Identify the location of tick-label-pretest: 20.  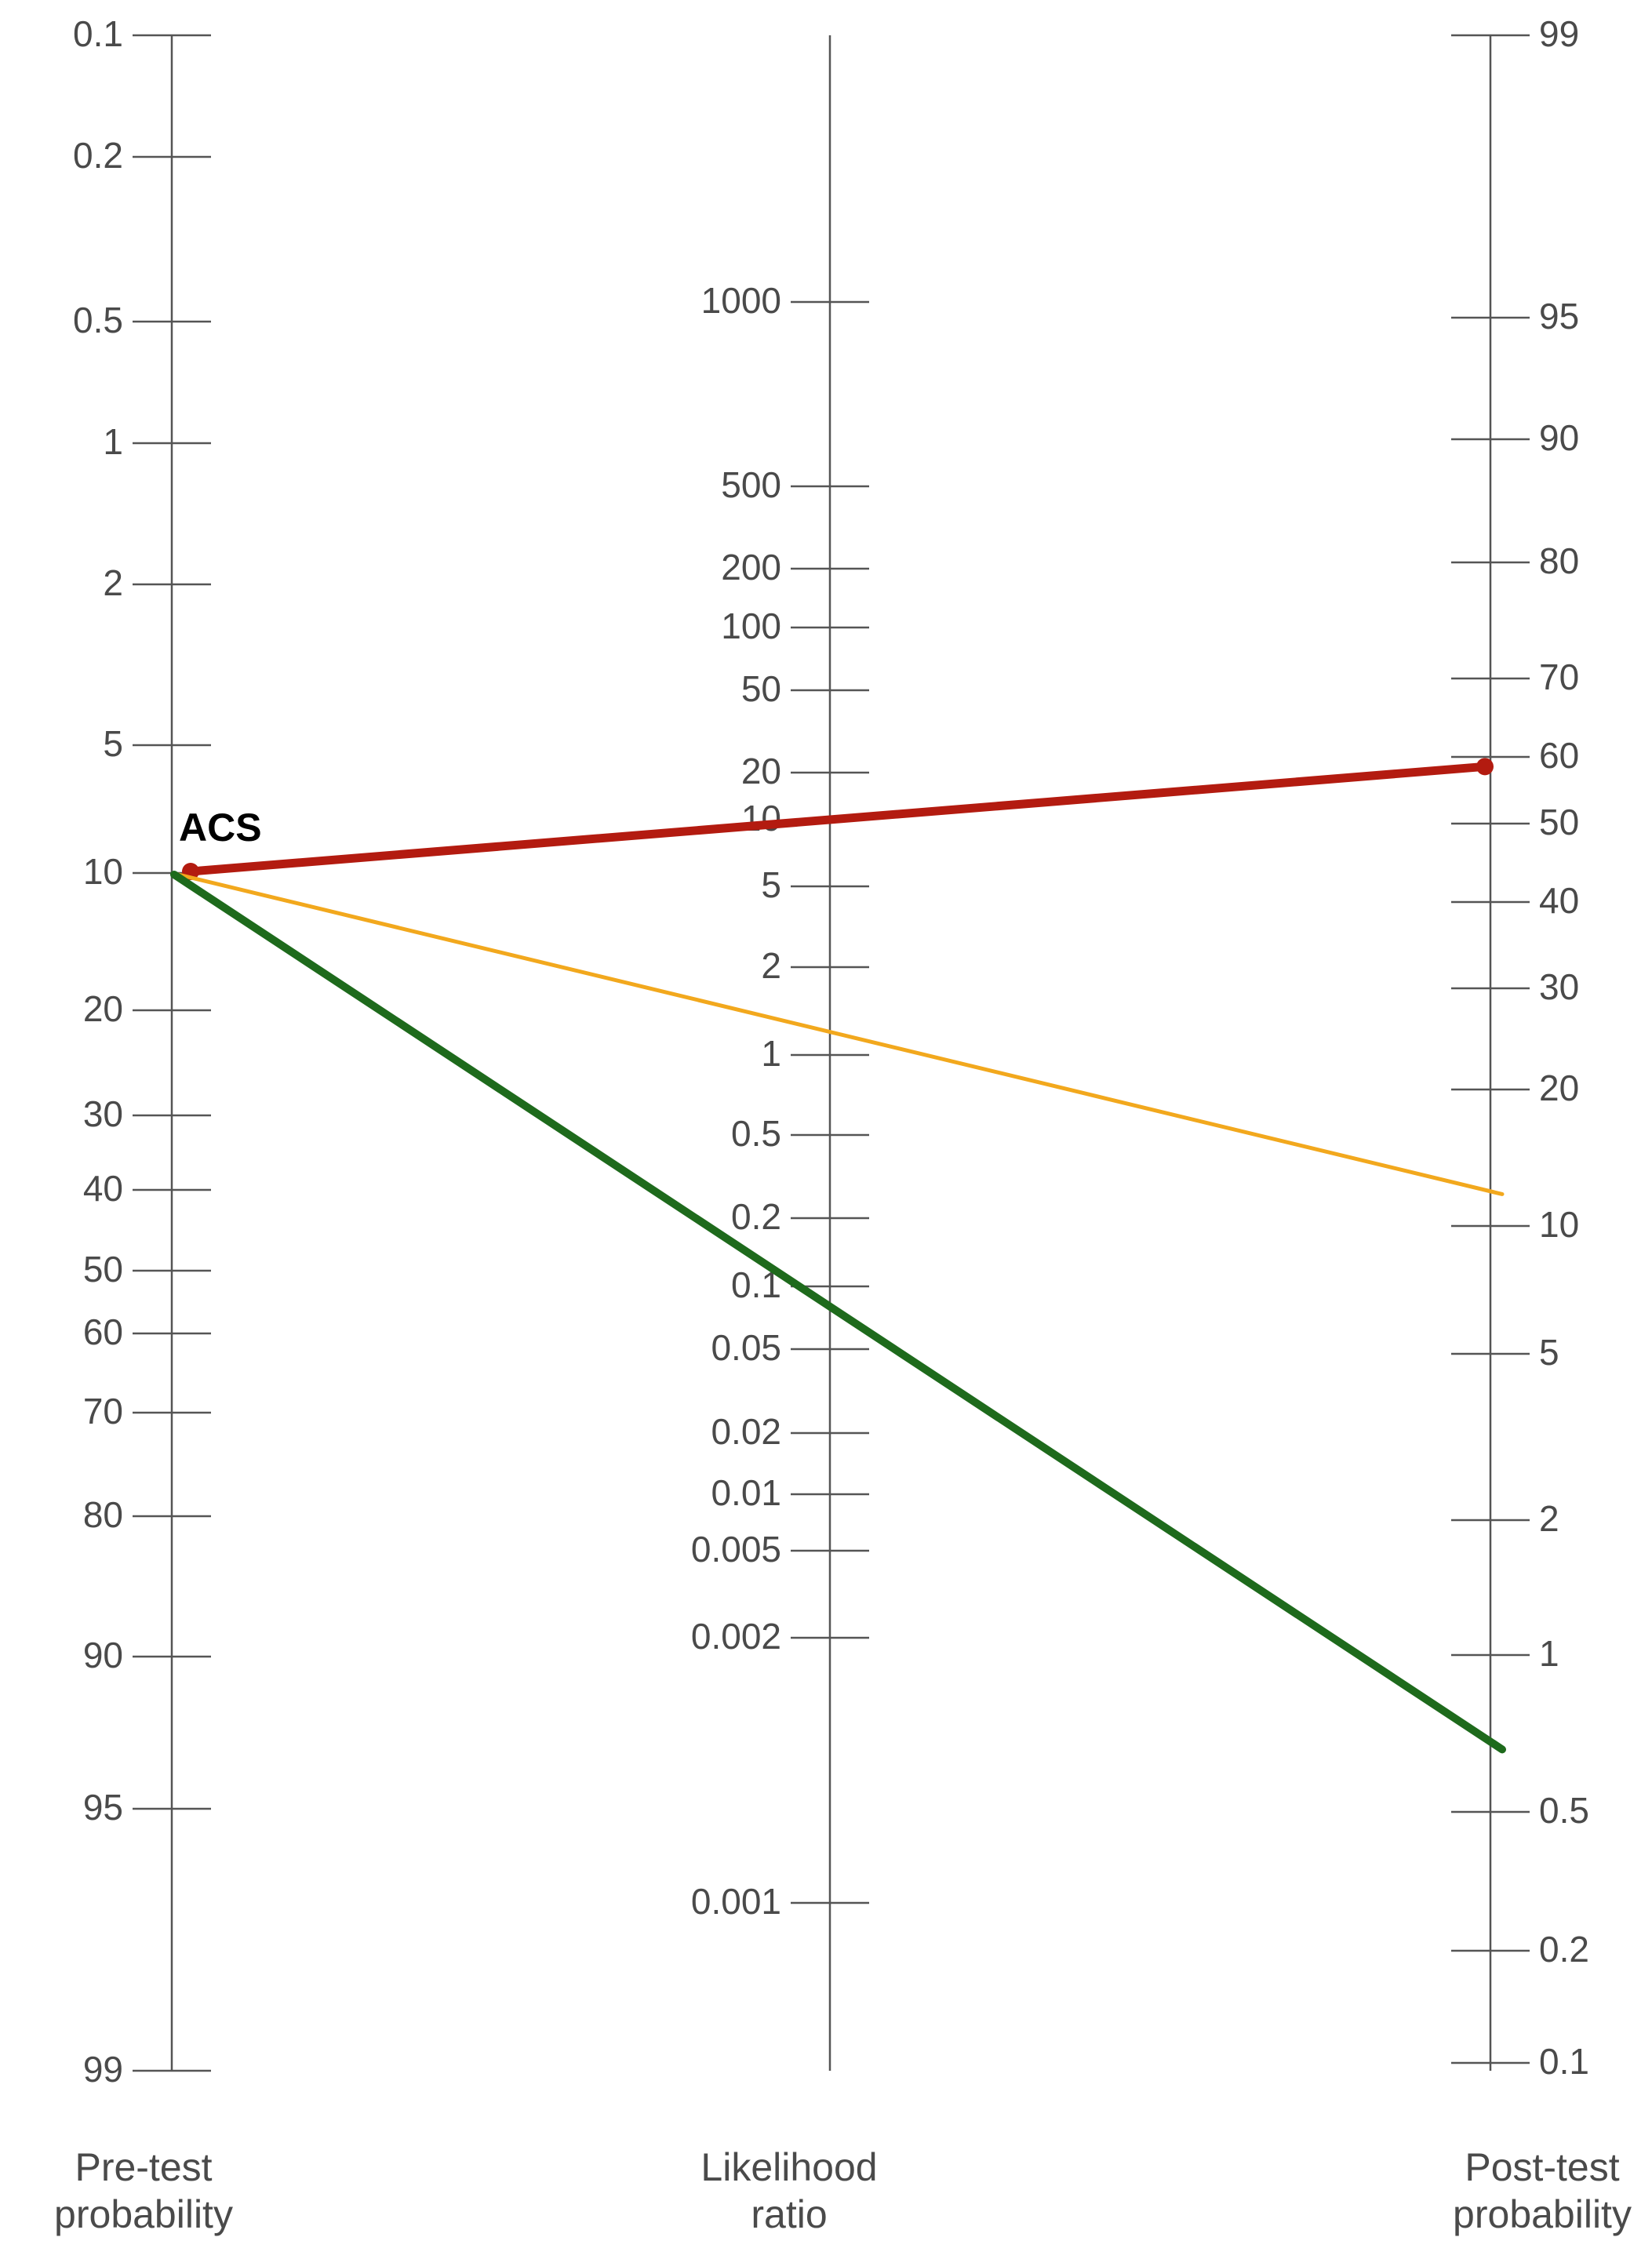
(103, 1008).